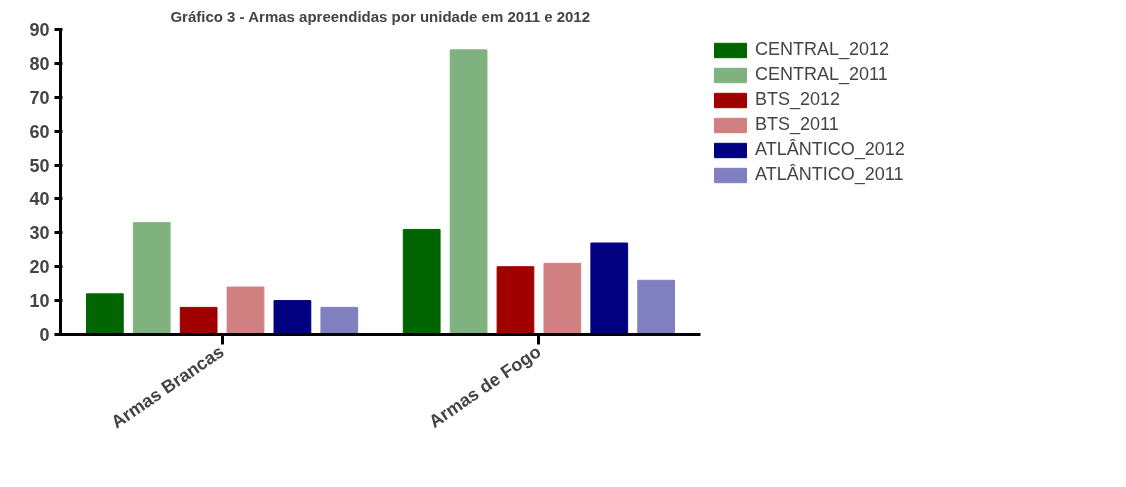  I want to click on legend-label: BTS_2011, so click(797, 124).